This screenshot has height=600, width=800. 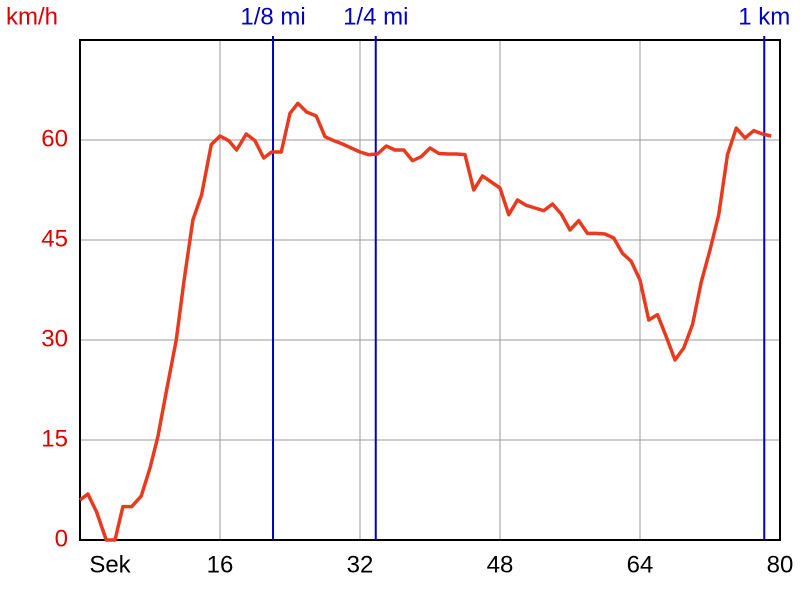 What do you see at coordinates (61, 538) in the screenshot?
I see `y-tick-label: 0` at bounding box center [61, 538].